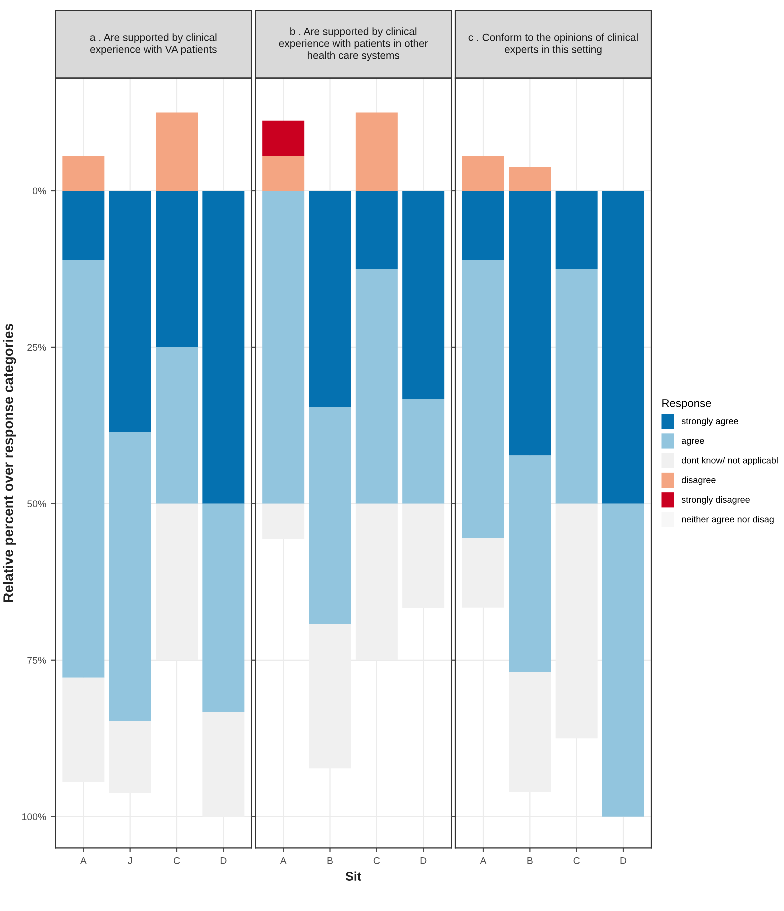 This screenshot has width=784, height=911. Describe the element at coordinates (354, 876) in the screenshot. I see `x-axis-title: Sit` at that location.